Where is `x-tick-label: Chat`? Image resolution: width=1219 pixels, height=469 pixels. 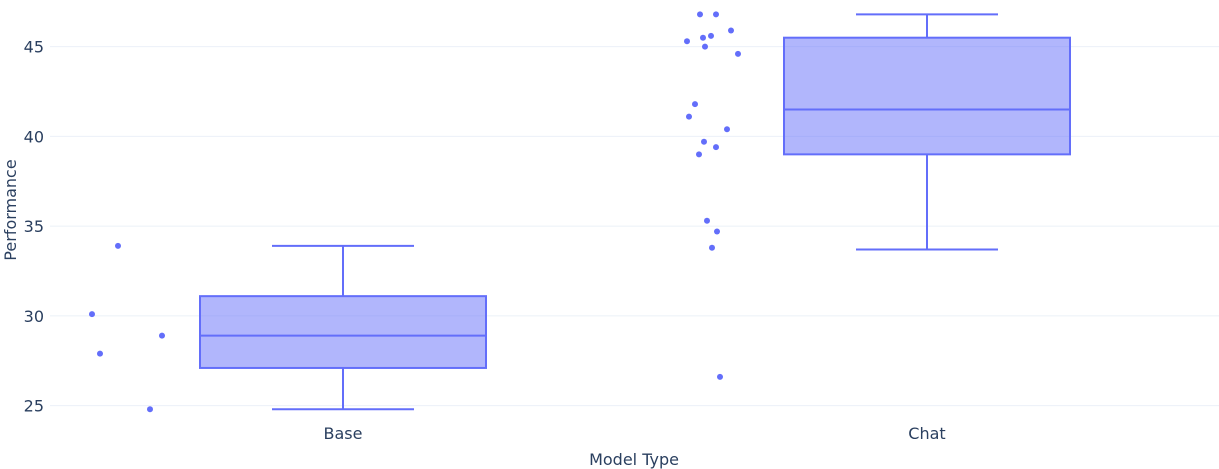
x-tick-label: Chat is located at coordinates (926, 433).